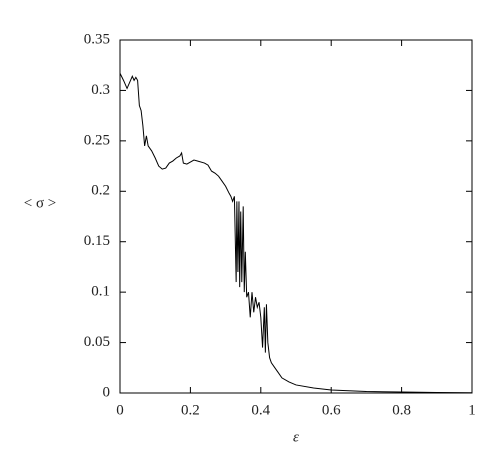 This screenshot has height=456, width=499. Describe the element at coordinates (100, 292) in the screenshot. I see `y-tick-label: 0.1` at that location.